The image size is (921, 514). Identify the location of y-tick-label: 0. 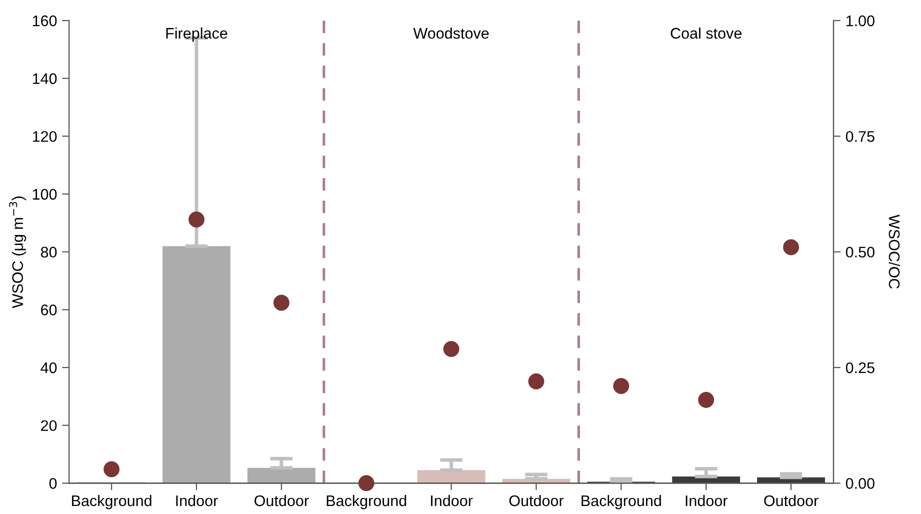
(53, 483).